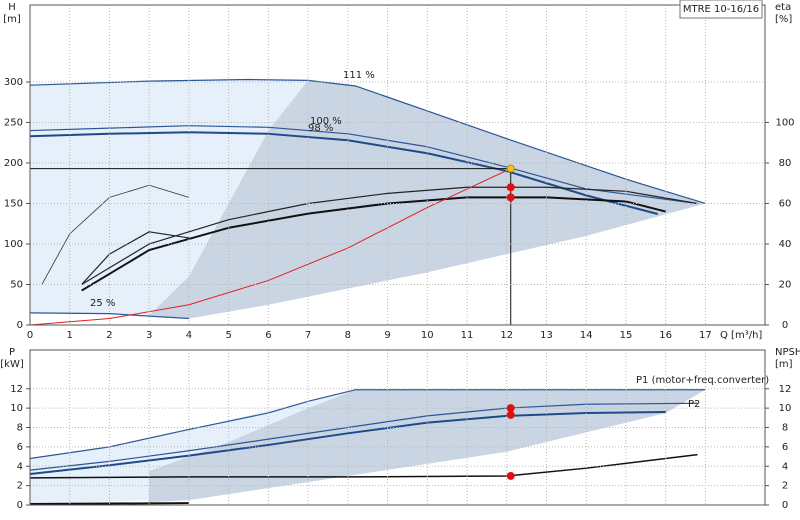 This screenshot has width=800, height=520. I want to click on y2-tick-label: 8, so click(785, 428).